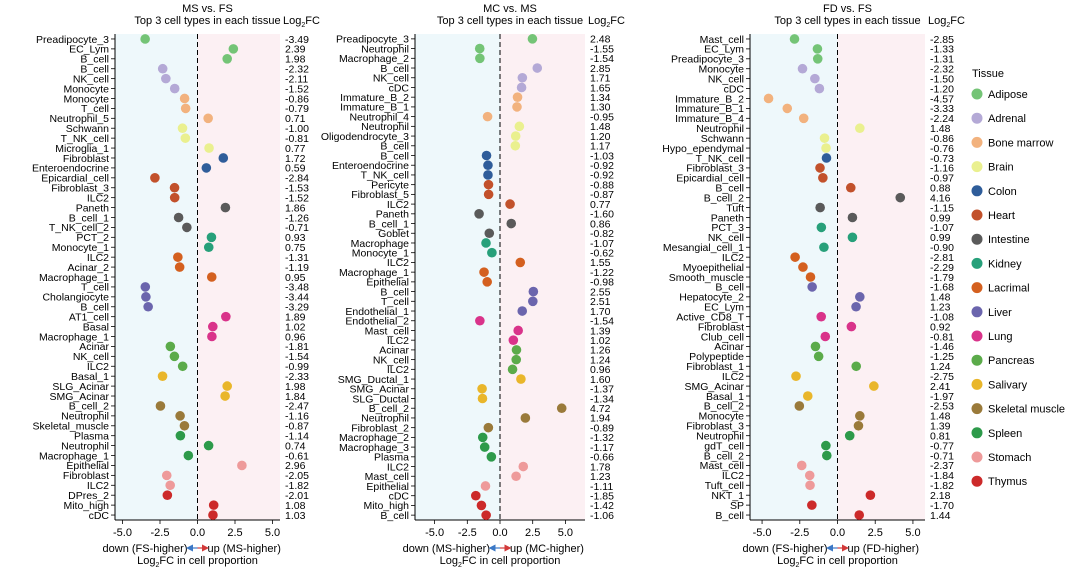 The image size is (1080, 575). I want to click on fc-value: -0.76, so click(942, 149).